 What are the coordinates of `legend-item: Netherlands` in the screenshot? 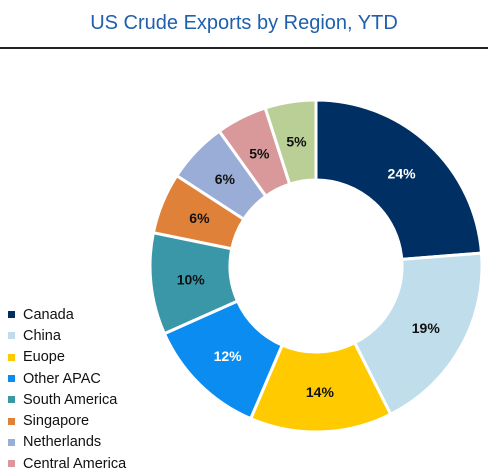 It's located at (67, 442).